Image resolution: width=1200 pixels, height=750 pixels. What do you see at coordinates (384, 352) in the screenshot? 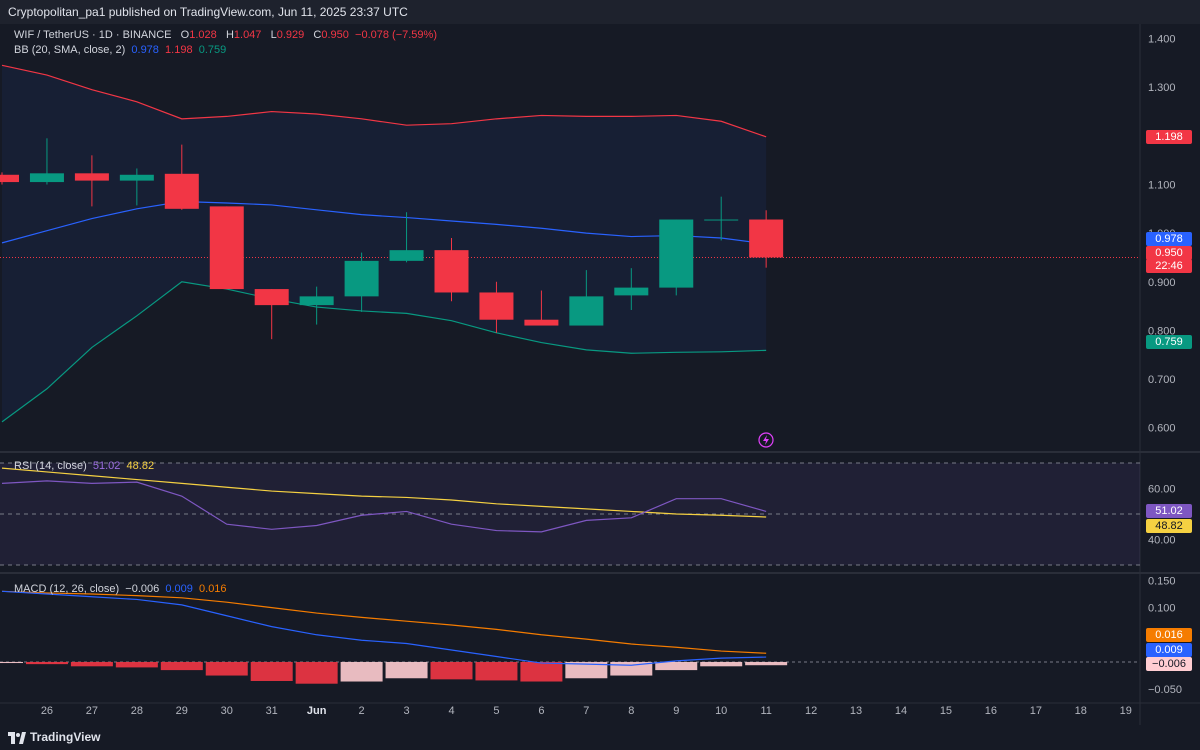
I see `bb-lower-line` at bounding box center [384, 352].